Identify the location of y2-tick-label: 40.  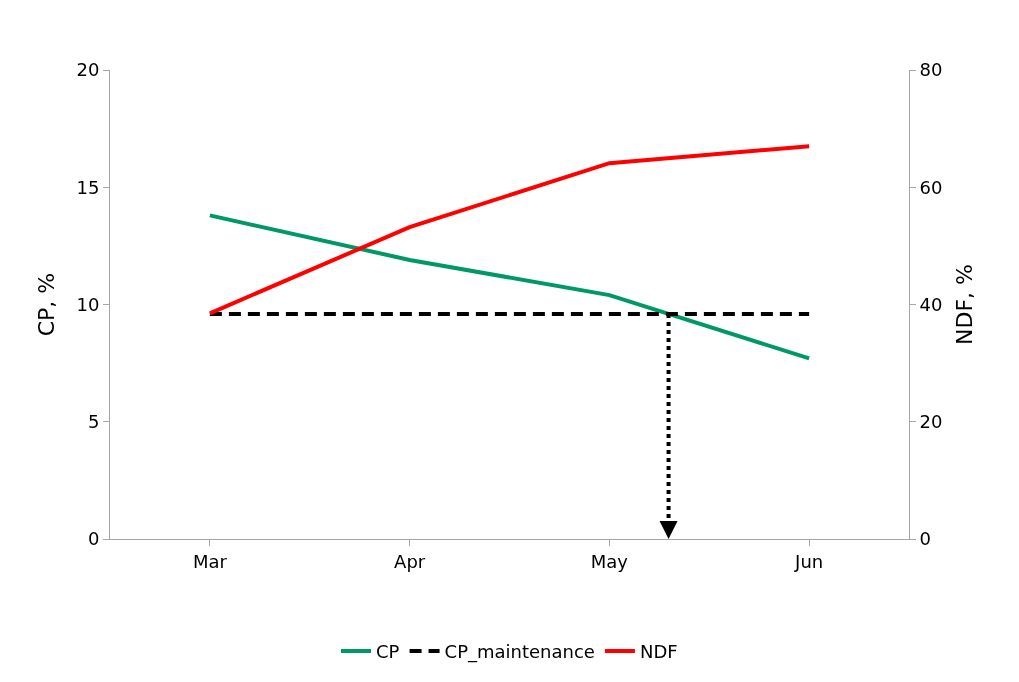
(931, 304).